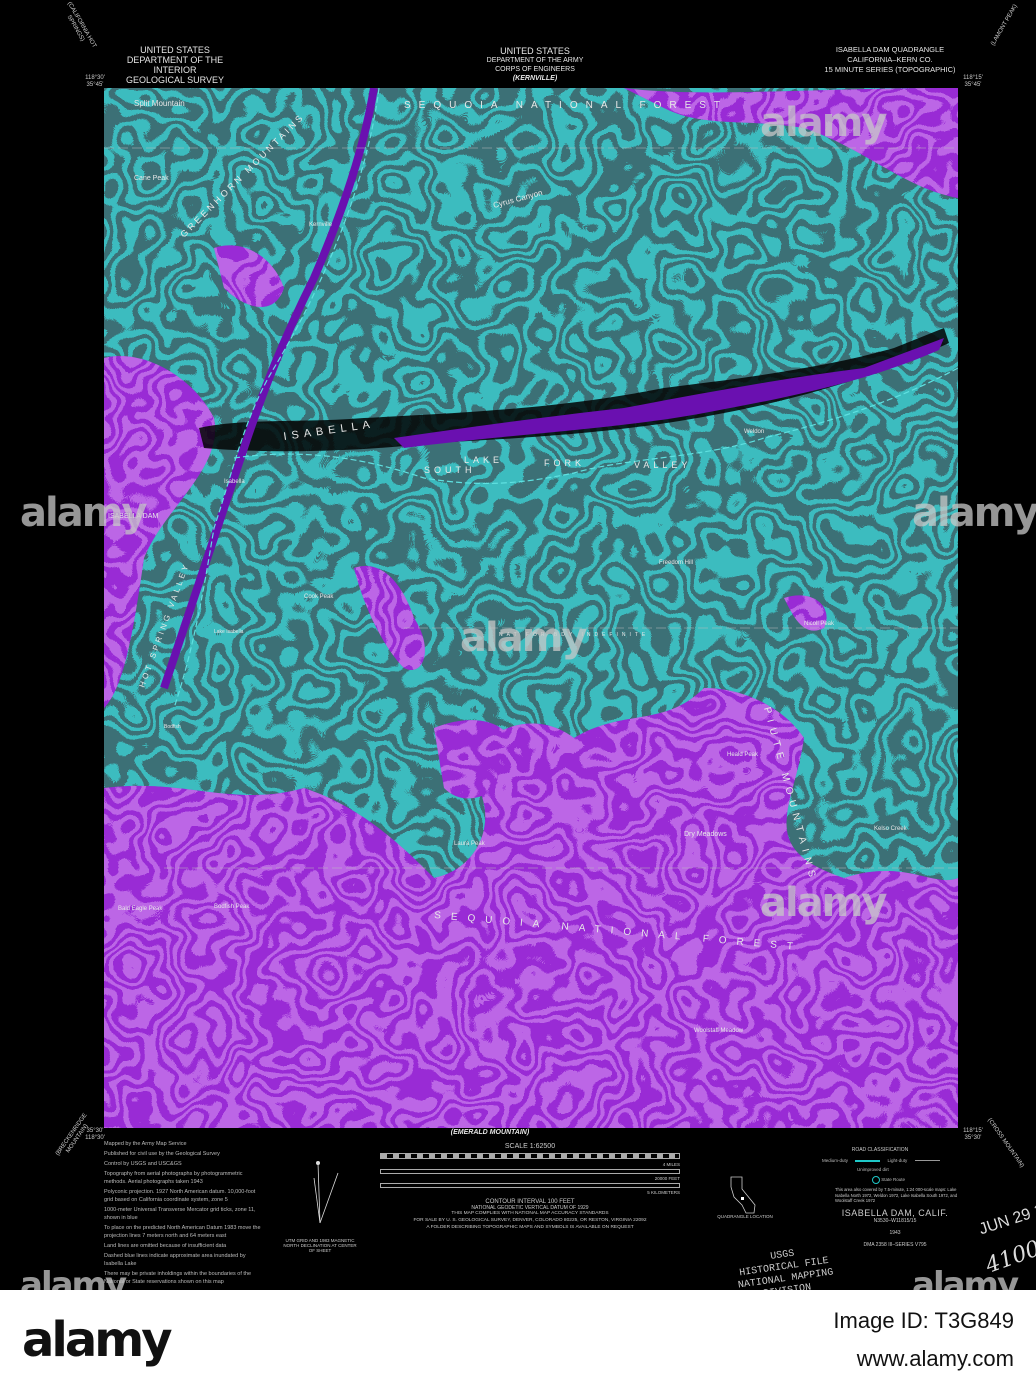 Image resolution: width=1036 pixels, height=1390 pixels. Describe the element at coordinates (893, 1180) in the screenshot. I see `legend-state-route: State Route` at that location.